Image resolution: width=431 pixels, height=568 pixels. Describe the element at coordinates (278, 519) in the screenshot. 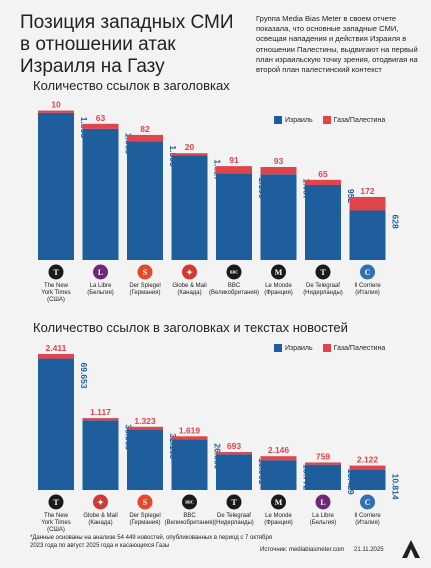

I see `category-label: Le Monde (Франция)` at that location.